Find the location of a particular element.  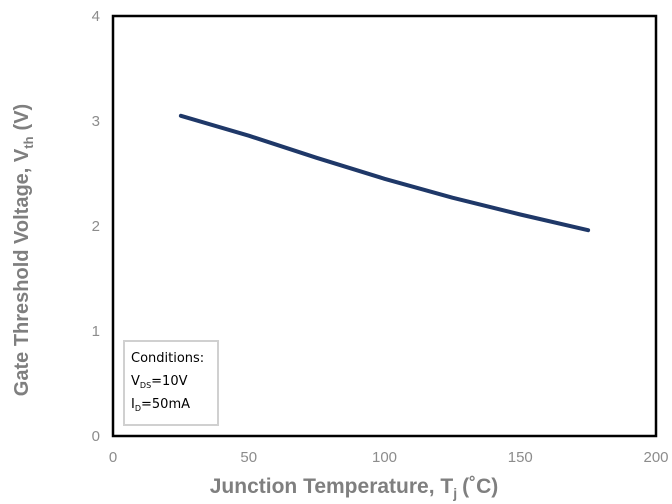

y-tick-label: 4 is located at coordinates (96, 16).